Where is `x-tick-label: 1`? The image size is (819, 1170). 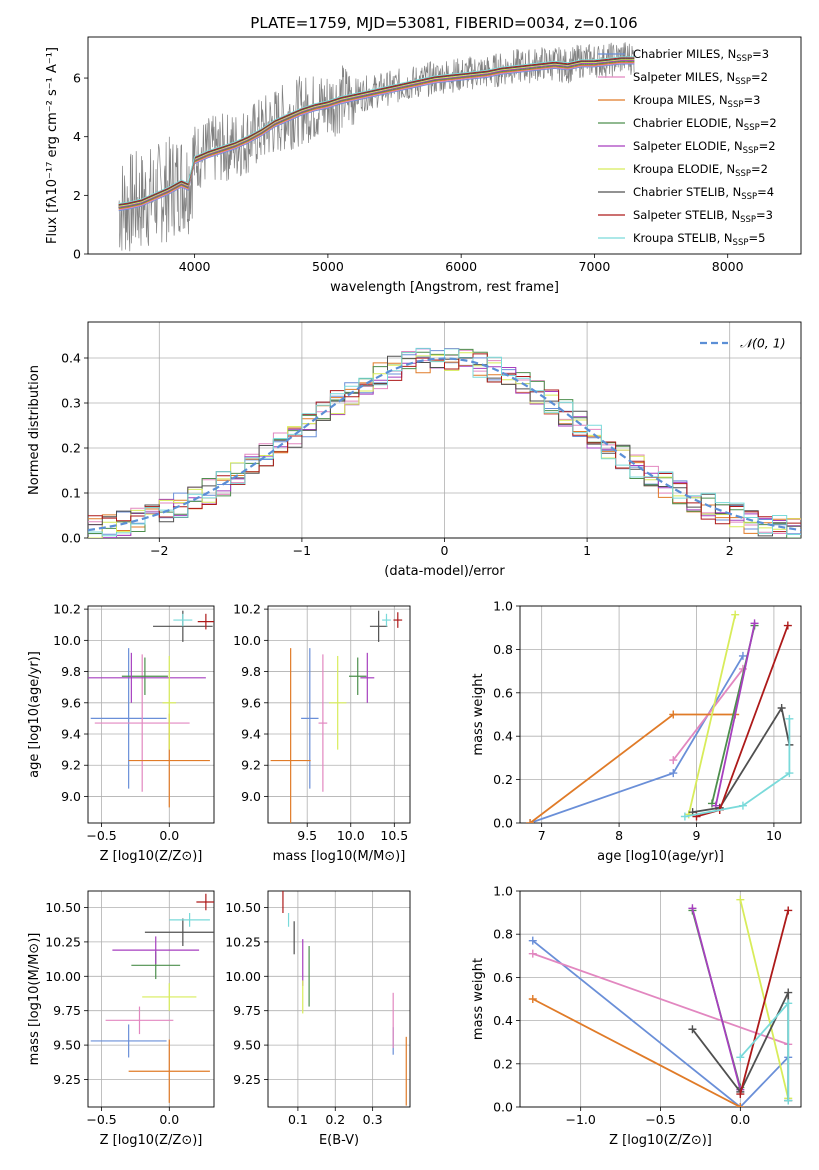
x-tick-label: 1 is located at coordinates (587, 550).